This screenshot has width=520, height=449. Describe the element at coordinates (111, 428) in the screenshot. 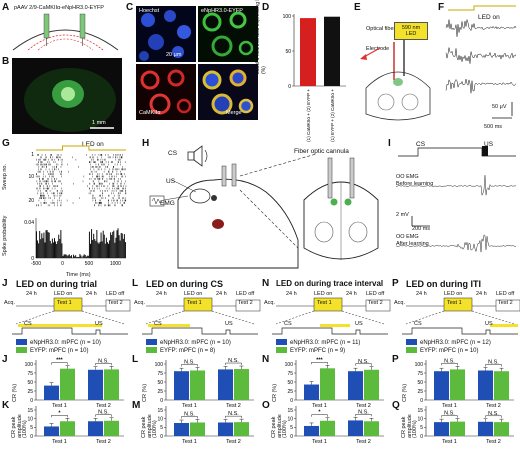

I see `bar-eyfp-test2` at that location.